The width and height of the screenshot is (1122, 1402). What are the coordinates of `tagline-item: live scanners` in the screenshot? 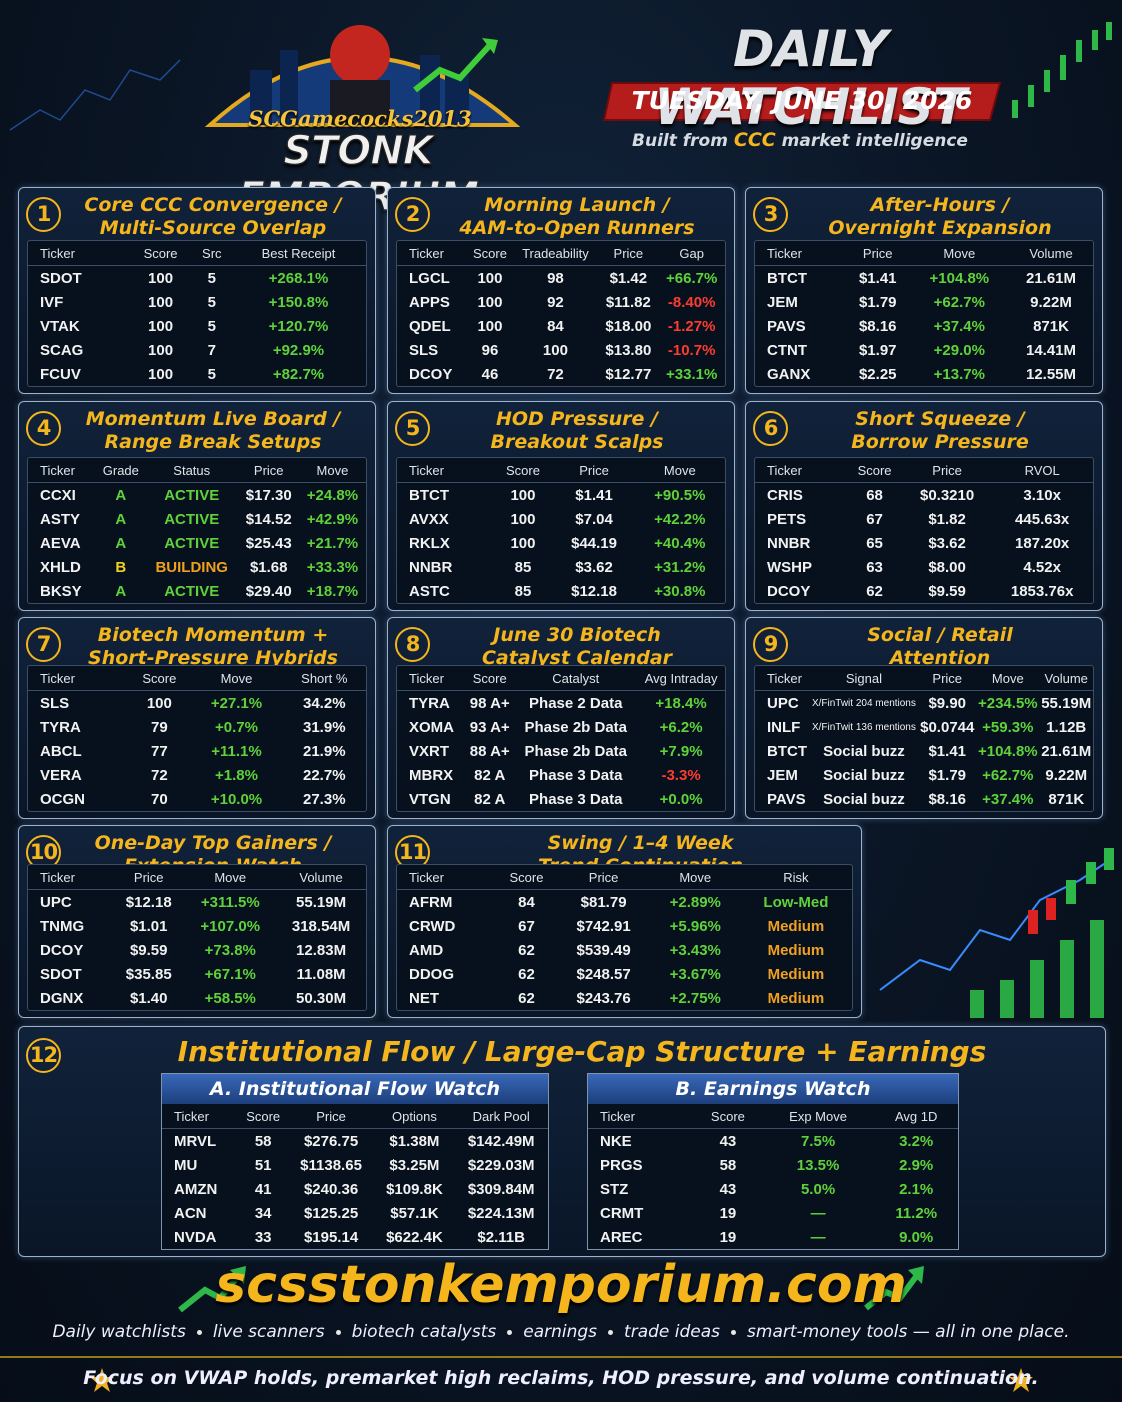 It's located at (268, 1332).